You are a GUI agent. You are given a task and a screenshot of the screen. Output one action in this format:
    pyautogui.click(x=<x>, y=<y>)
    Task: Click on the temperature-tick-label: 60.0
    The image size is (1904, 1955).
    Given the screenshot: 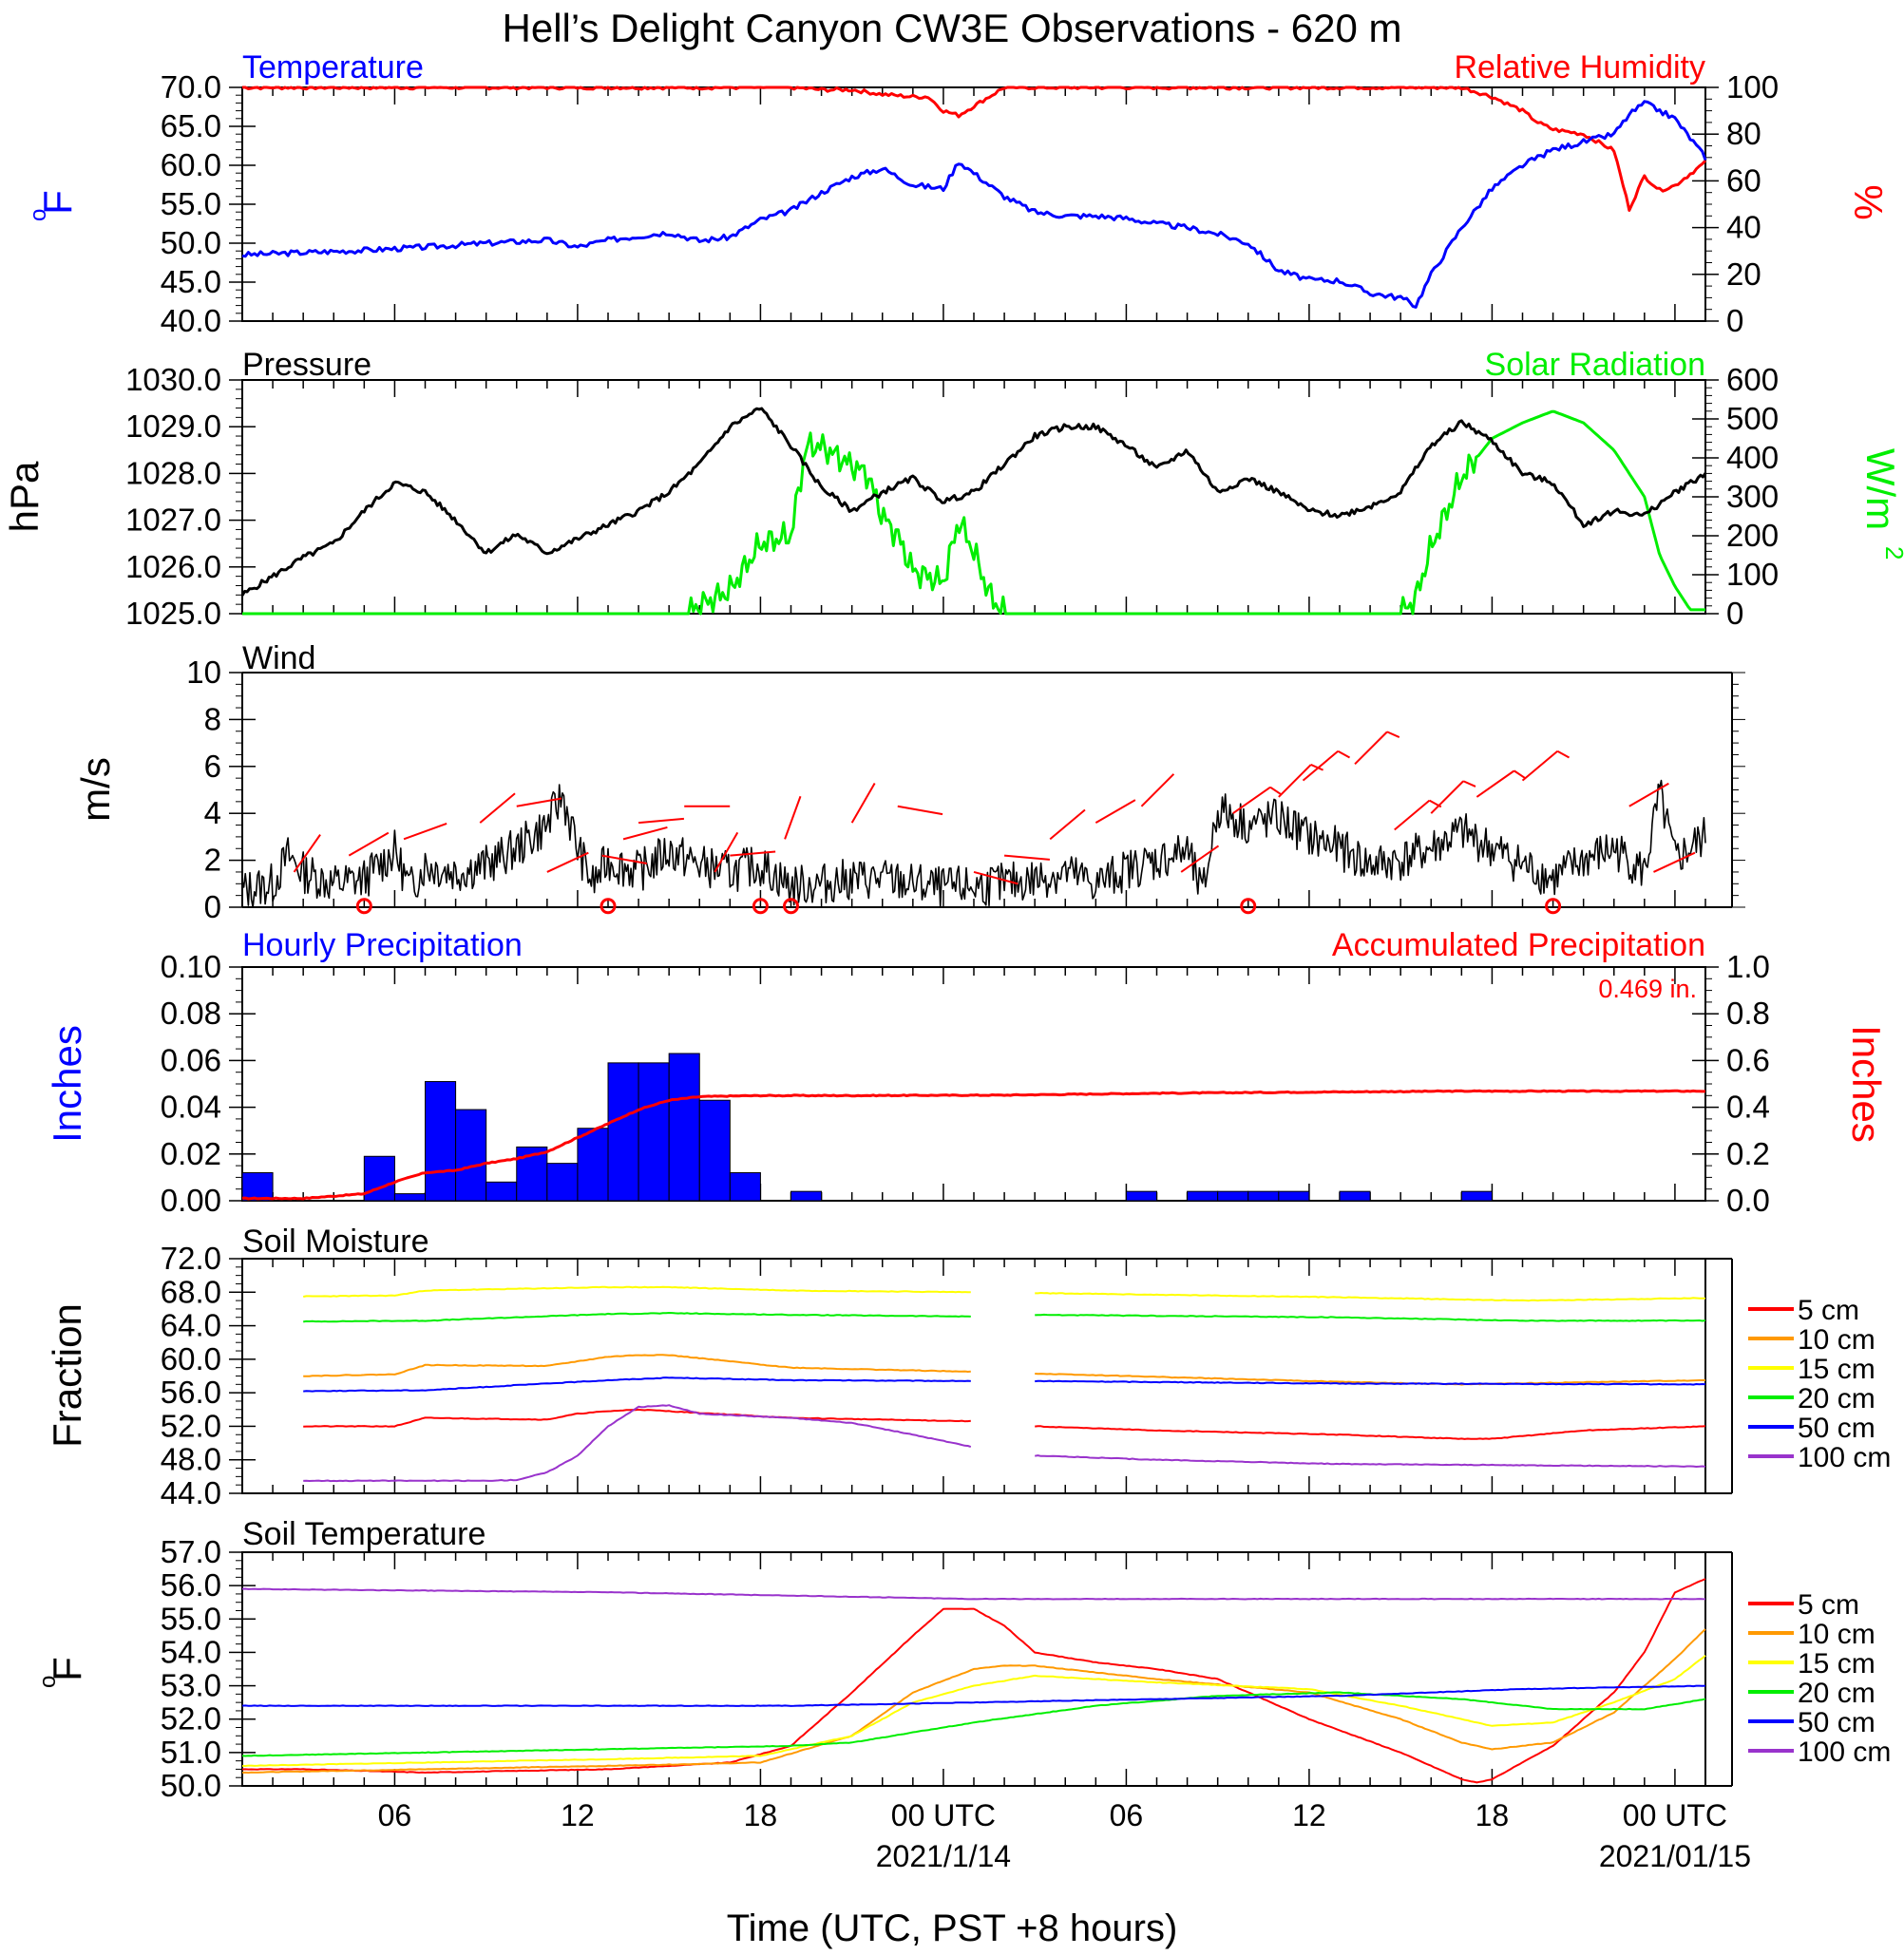 What is the action you would take?
    pyautogui.click(x=191, y=164)
    